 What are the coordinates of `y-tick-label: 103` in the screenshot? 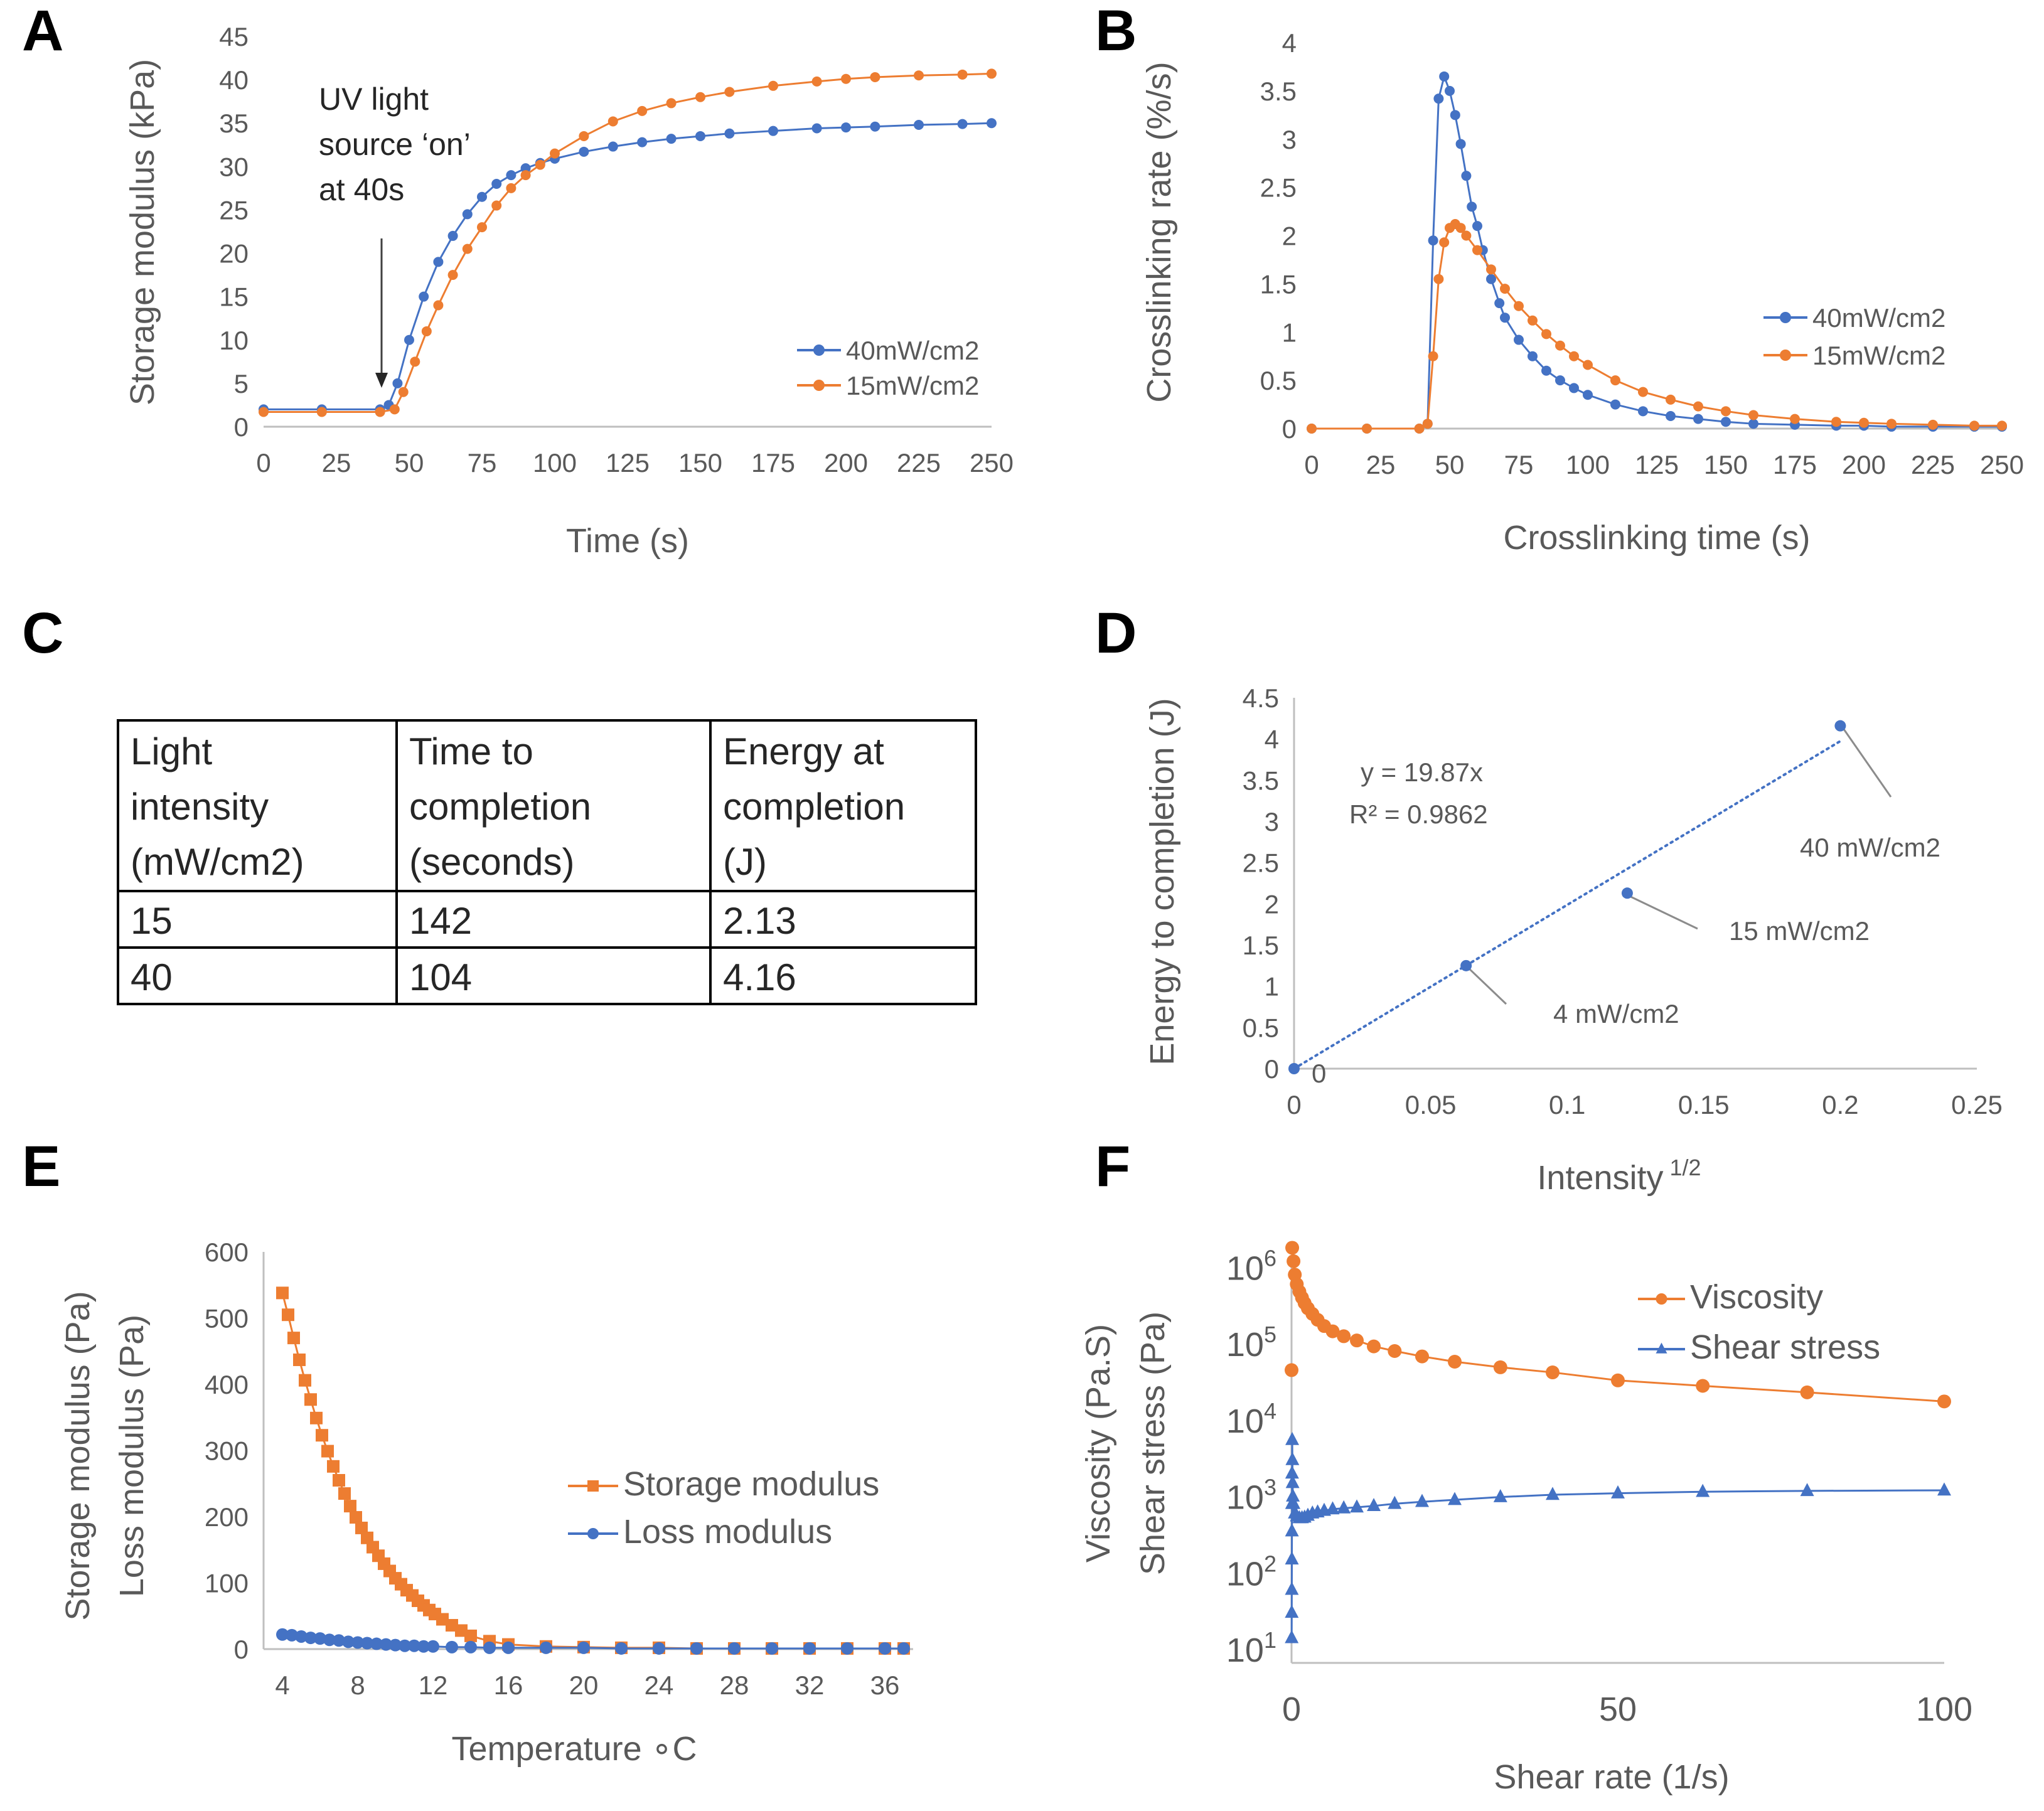 It's located at (1251, 1496).